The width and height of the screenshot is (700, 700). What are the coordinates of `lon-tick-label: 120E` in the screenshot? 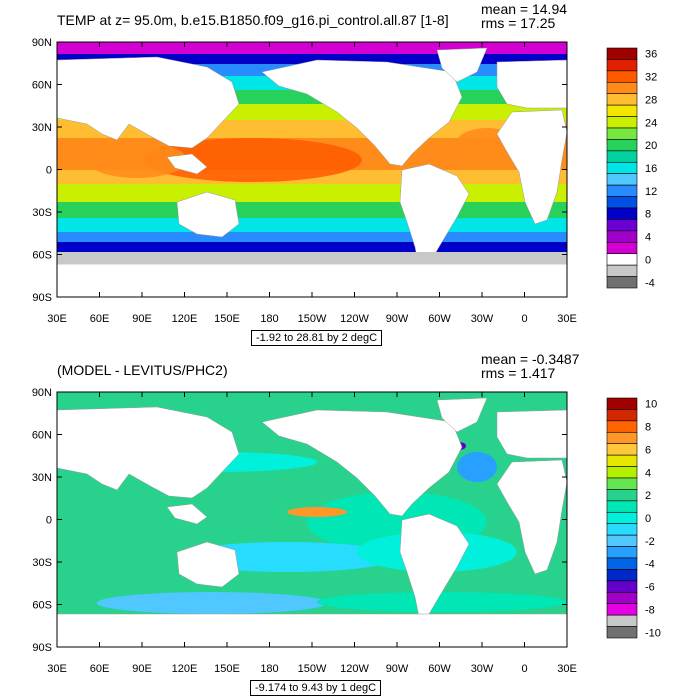 It's located at (185, 319).